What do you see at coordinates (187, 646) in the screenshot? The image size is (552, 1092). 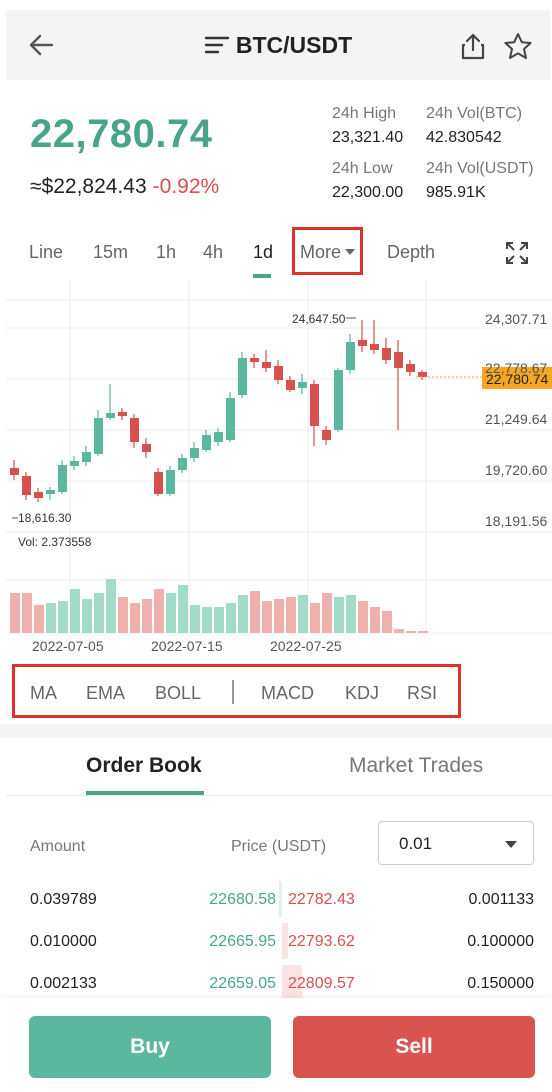 I see `date-axis-label: 2022-07-15` at bounding box center [187, 646].